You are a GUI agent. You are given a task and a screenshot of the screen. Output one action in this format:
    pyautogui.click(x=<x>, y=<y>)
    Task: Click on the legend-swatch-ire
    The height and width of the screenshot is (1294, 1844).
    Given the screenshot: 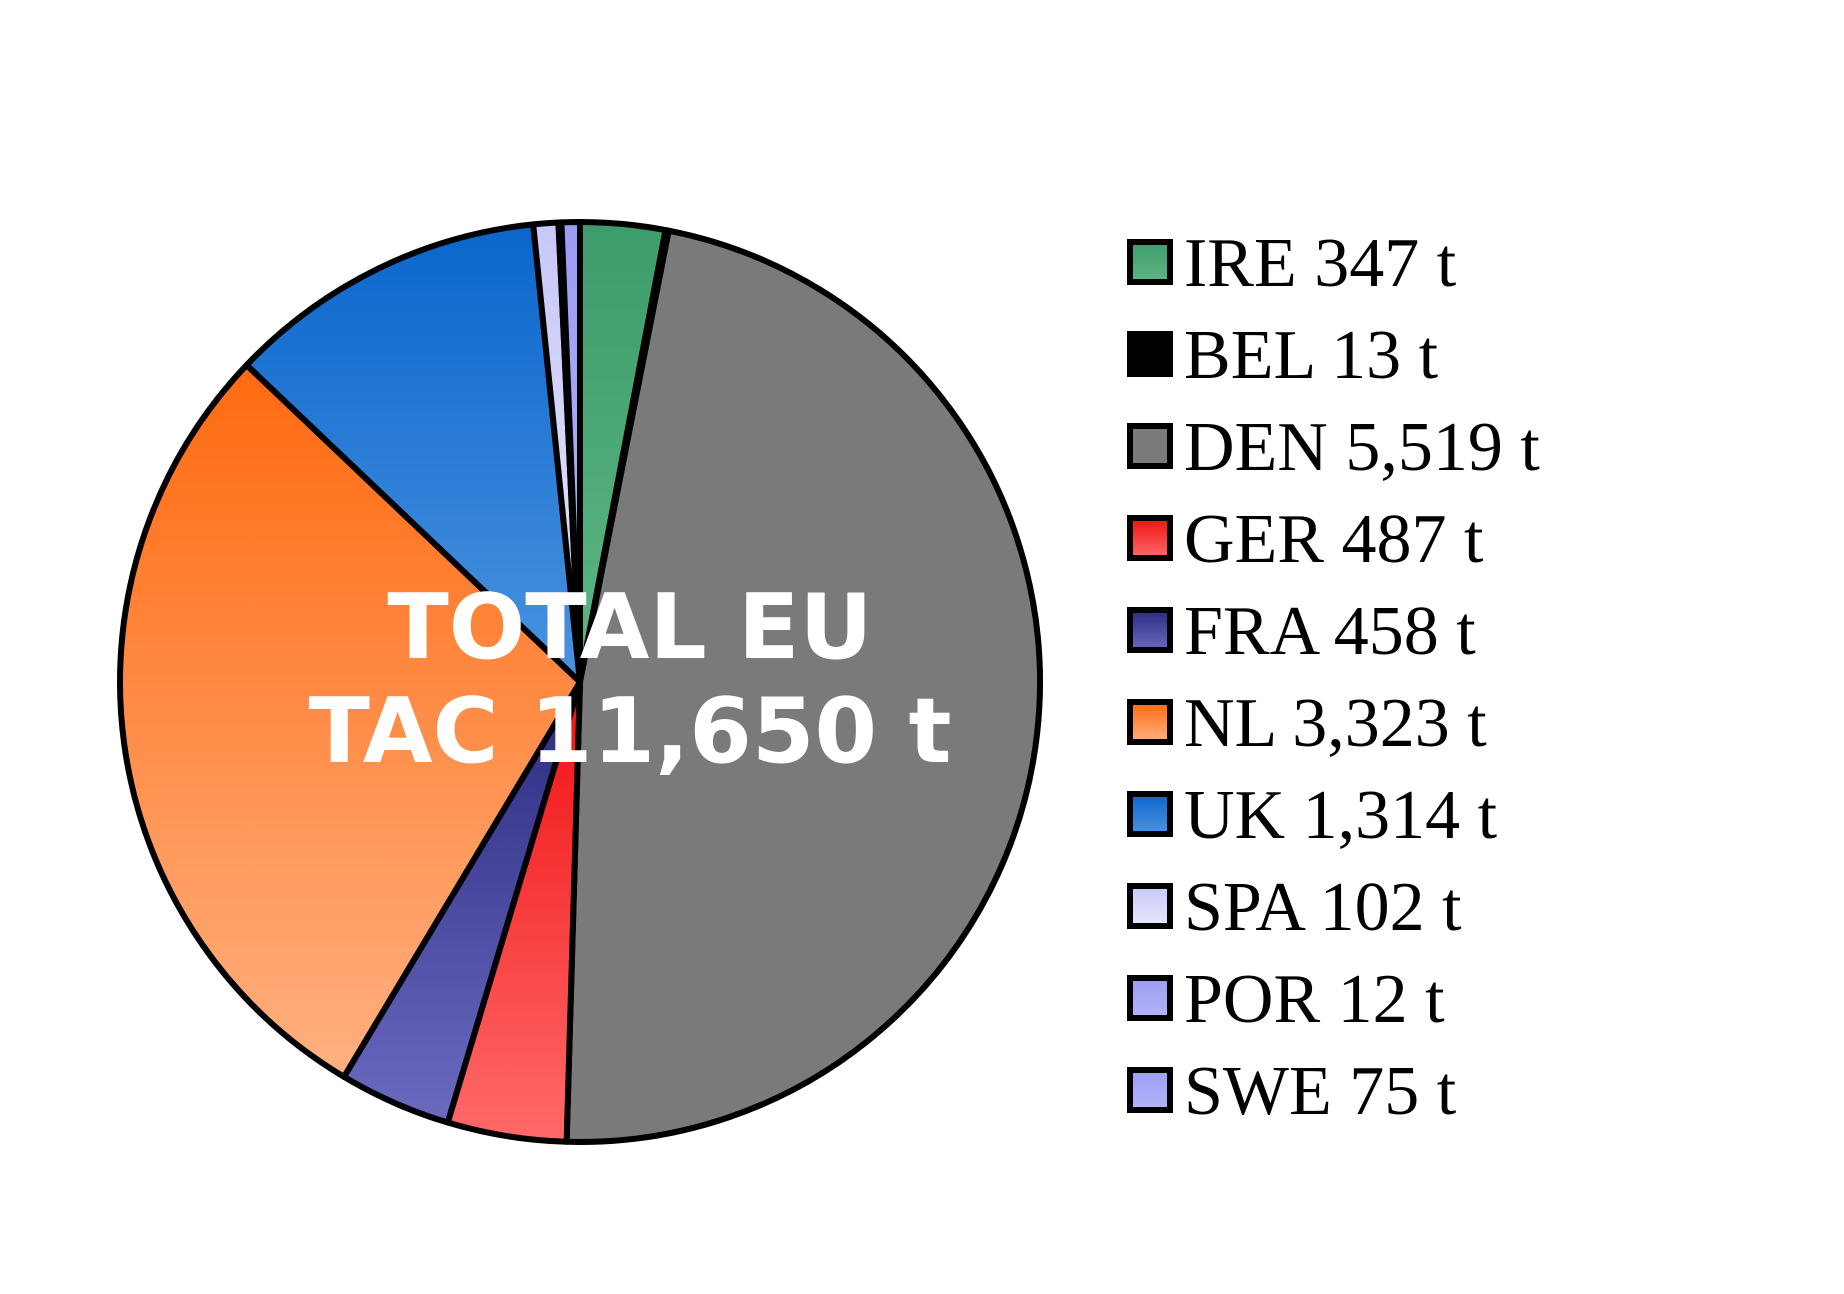 What is the action you would take?
    pyautogui.click(x=1150, y=262)
    